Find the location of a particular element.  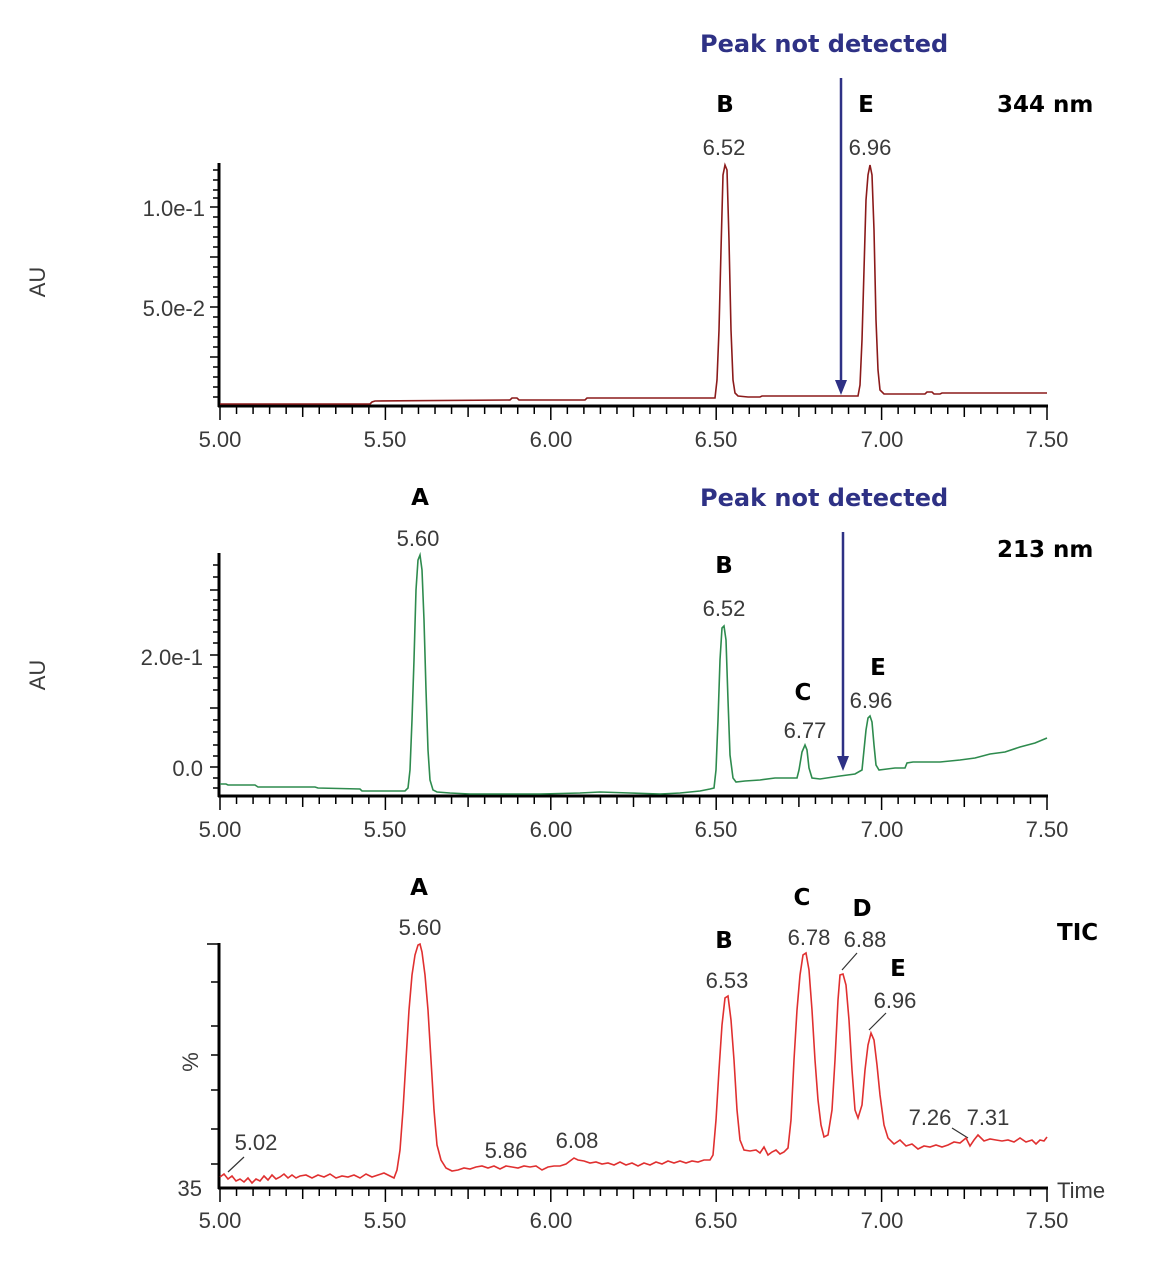

peak-rt-label: 6.88 is located at coordinates (865, 939).